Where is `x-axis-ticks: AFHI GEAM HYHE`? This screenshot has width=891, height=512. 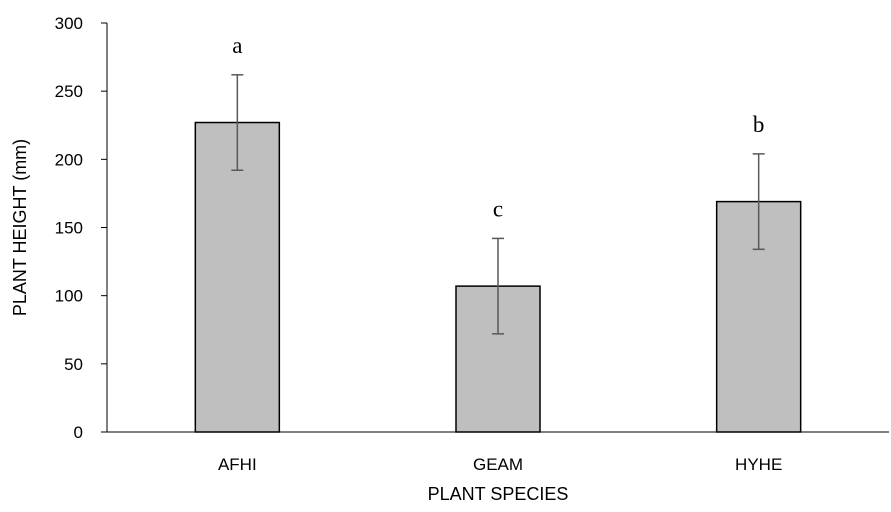 x-axis-ticks: AFHI GEAM HYHE is located at coordinates (500, 464).